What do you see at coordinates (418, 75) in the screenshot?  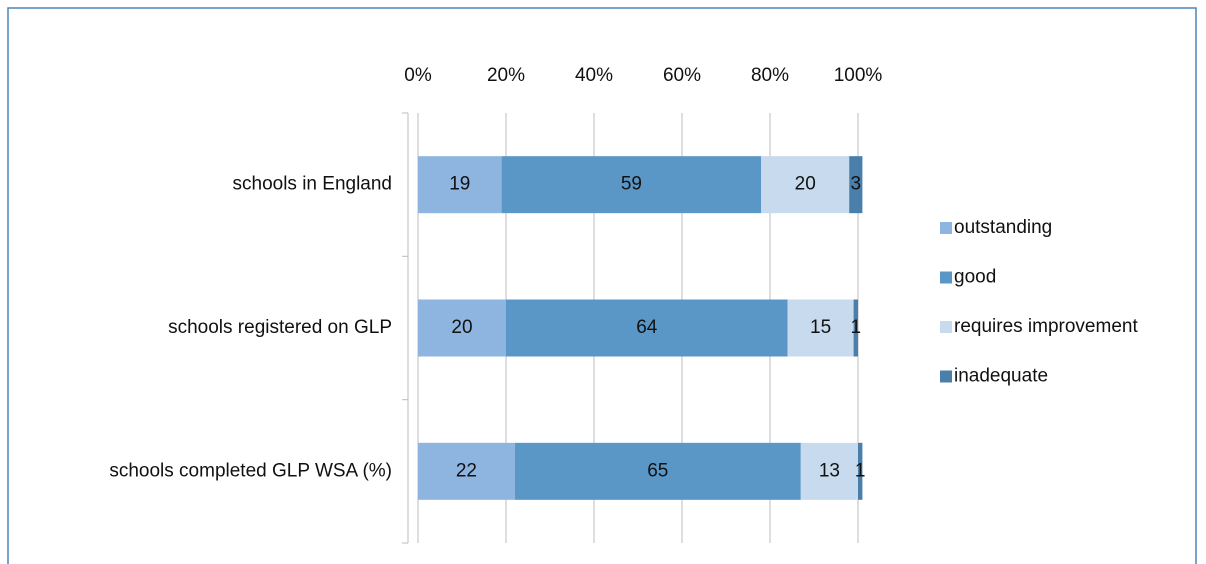 I see `x-tick-label: 0%` at bounding box center [418, 75].